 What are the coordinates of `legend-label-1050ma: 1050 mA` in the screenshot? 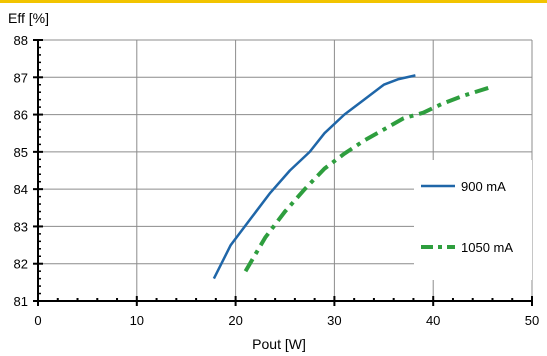 It's located at (487, 247).